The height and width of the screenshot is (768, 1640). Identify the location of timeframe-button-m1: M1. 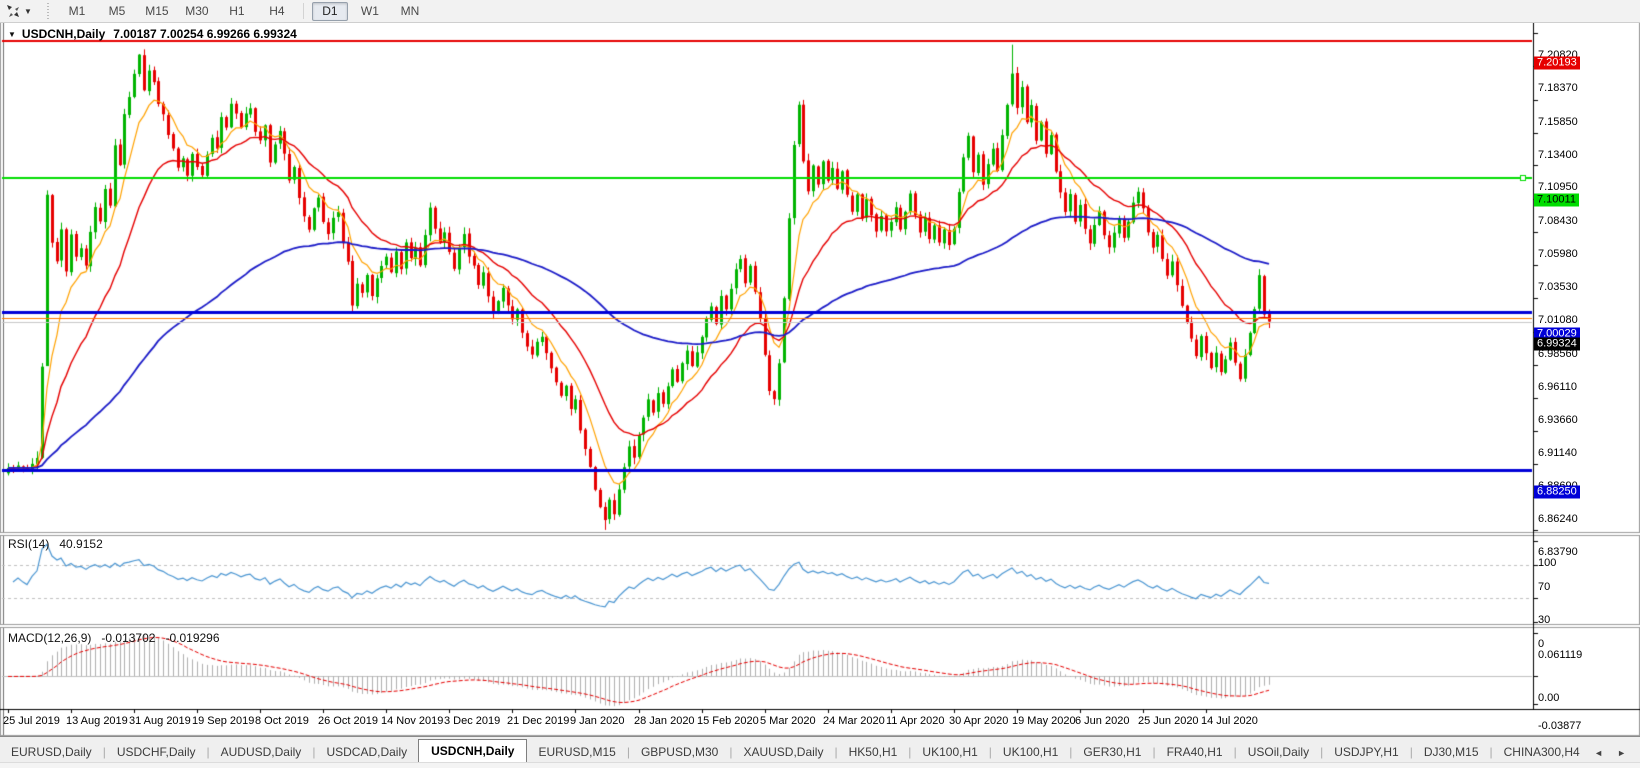
(77, 10).